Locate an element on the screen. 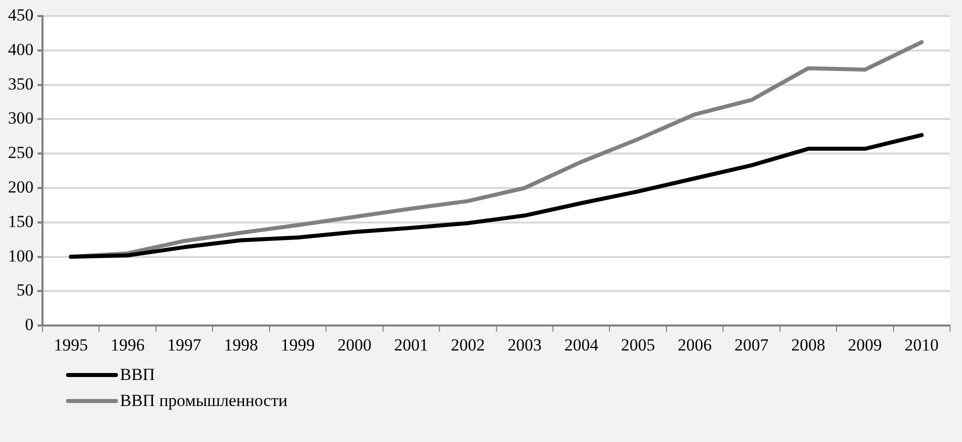 The width and height of the screenshot is (962, 442). x-tick-label: 2008 is located at coordinates (808, 344).